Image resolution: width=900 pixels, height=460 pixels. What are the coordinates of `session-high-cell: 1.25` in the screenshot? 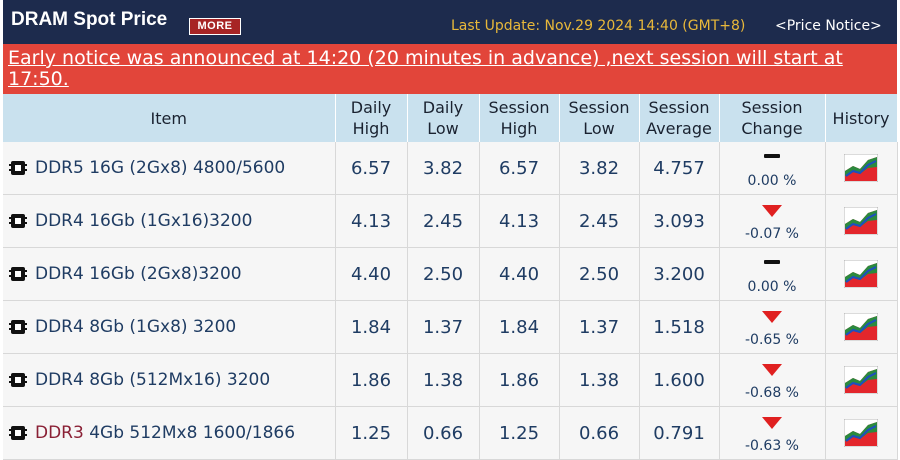 It's located at (519, 433).